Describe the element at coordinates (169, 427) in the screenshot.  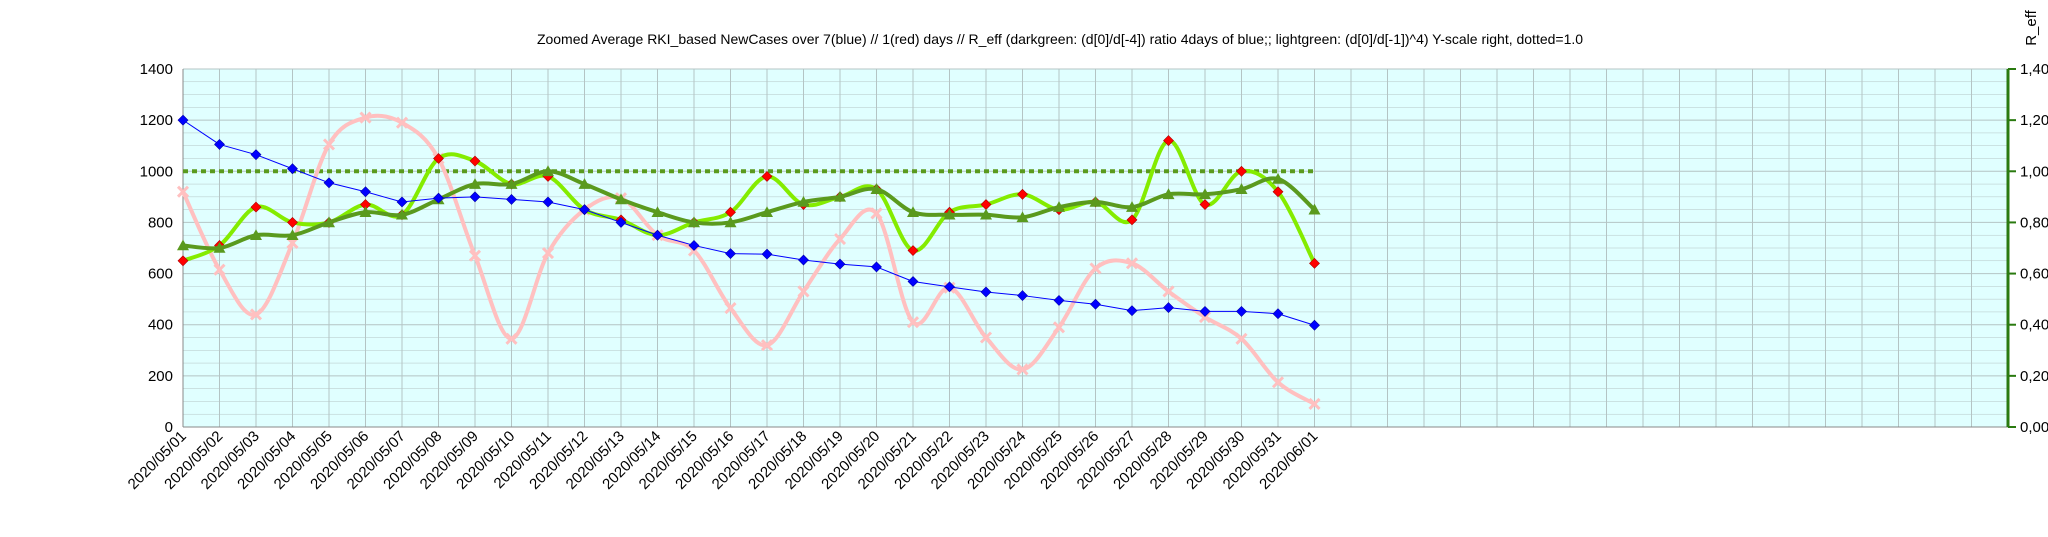
I see `y-left-tick-label: 0` at that location.